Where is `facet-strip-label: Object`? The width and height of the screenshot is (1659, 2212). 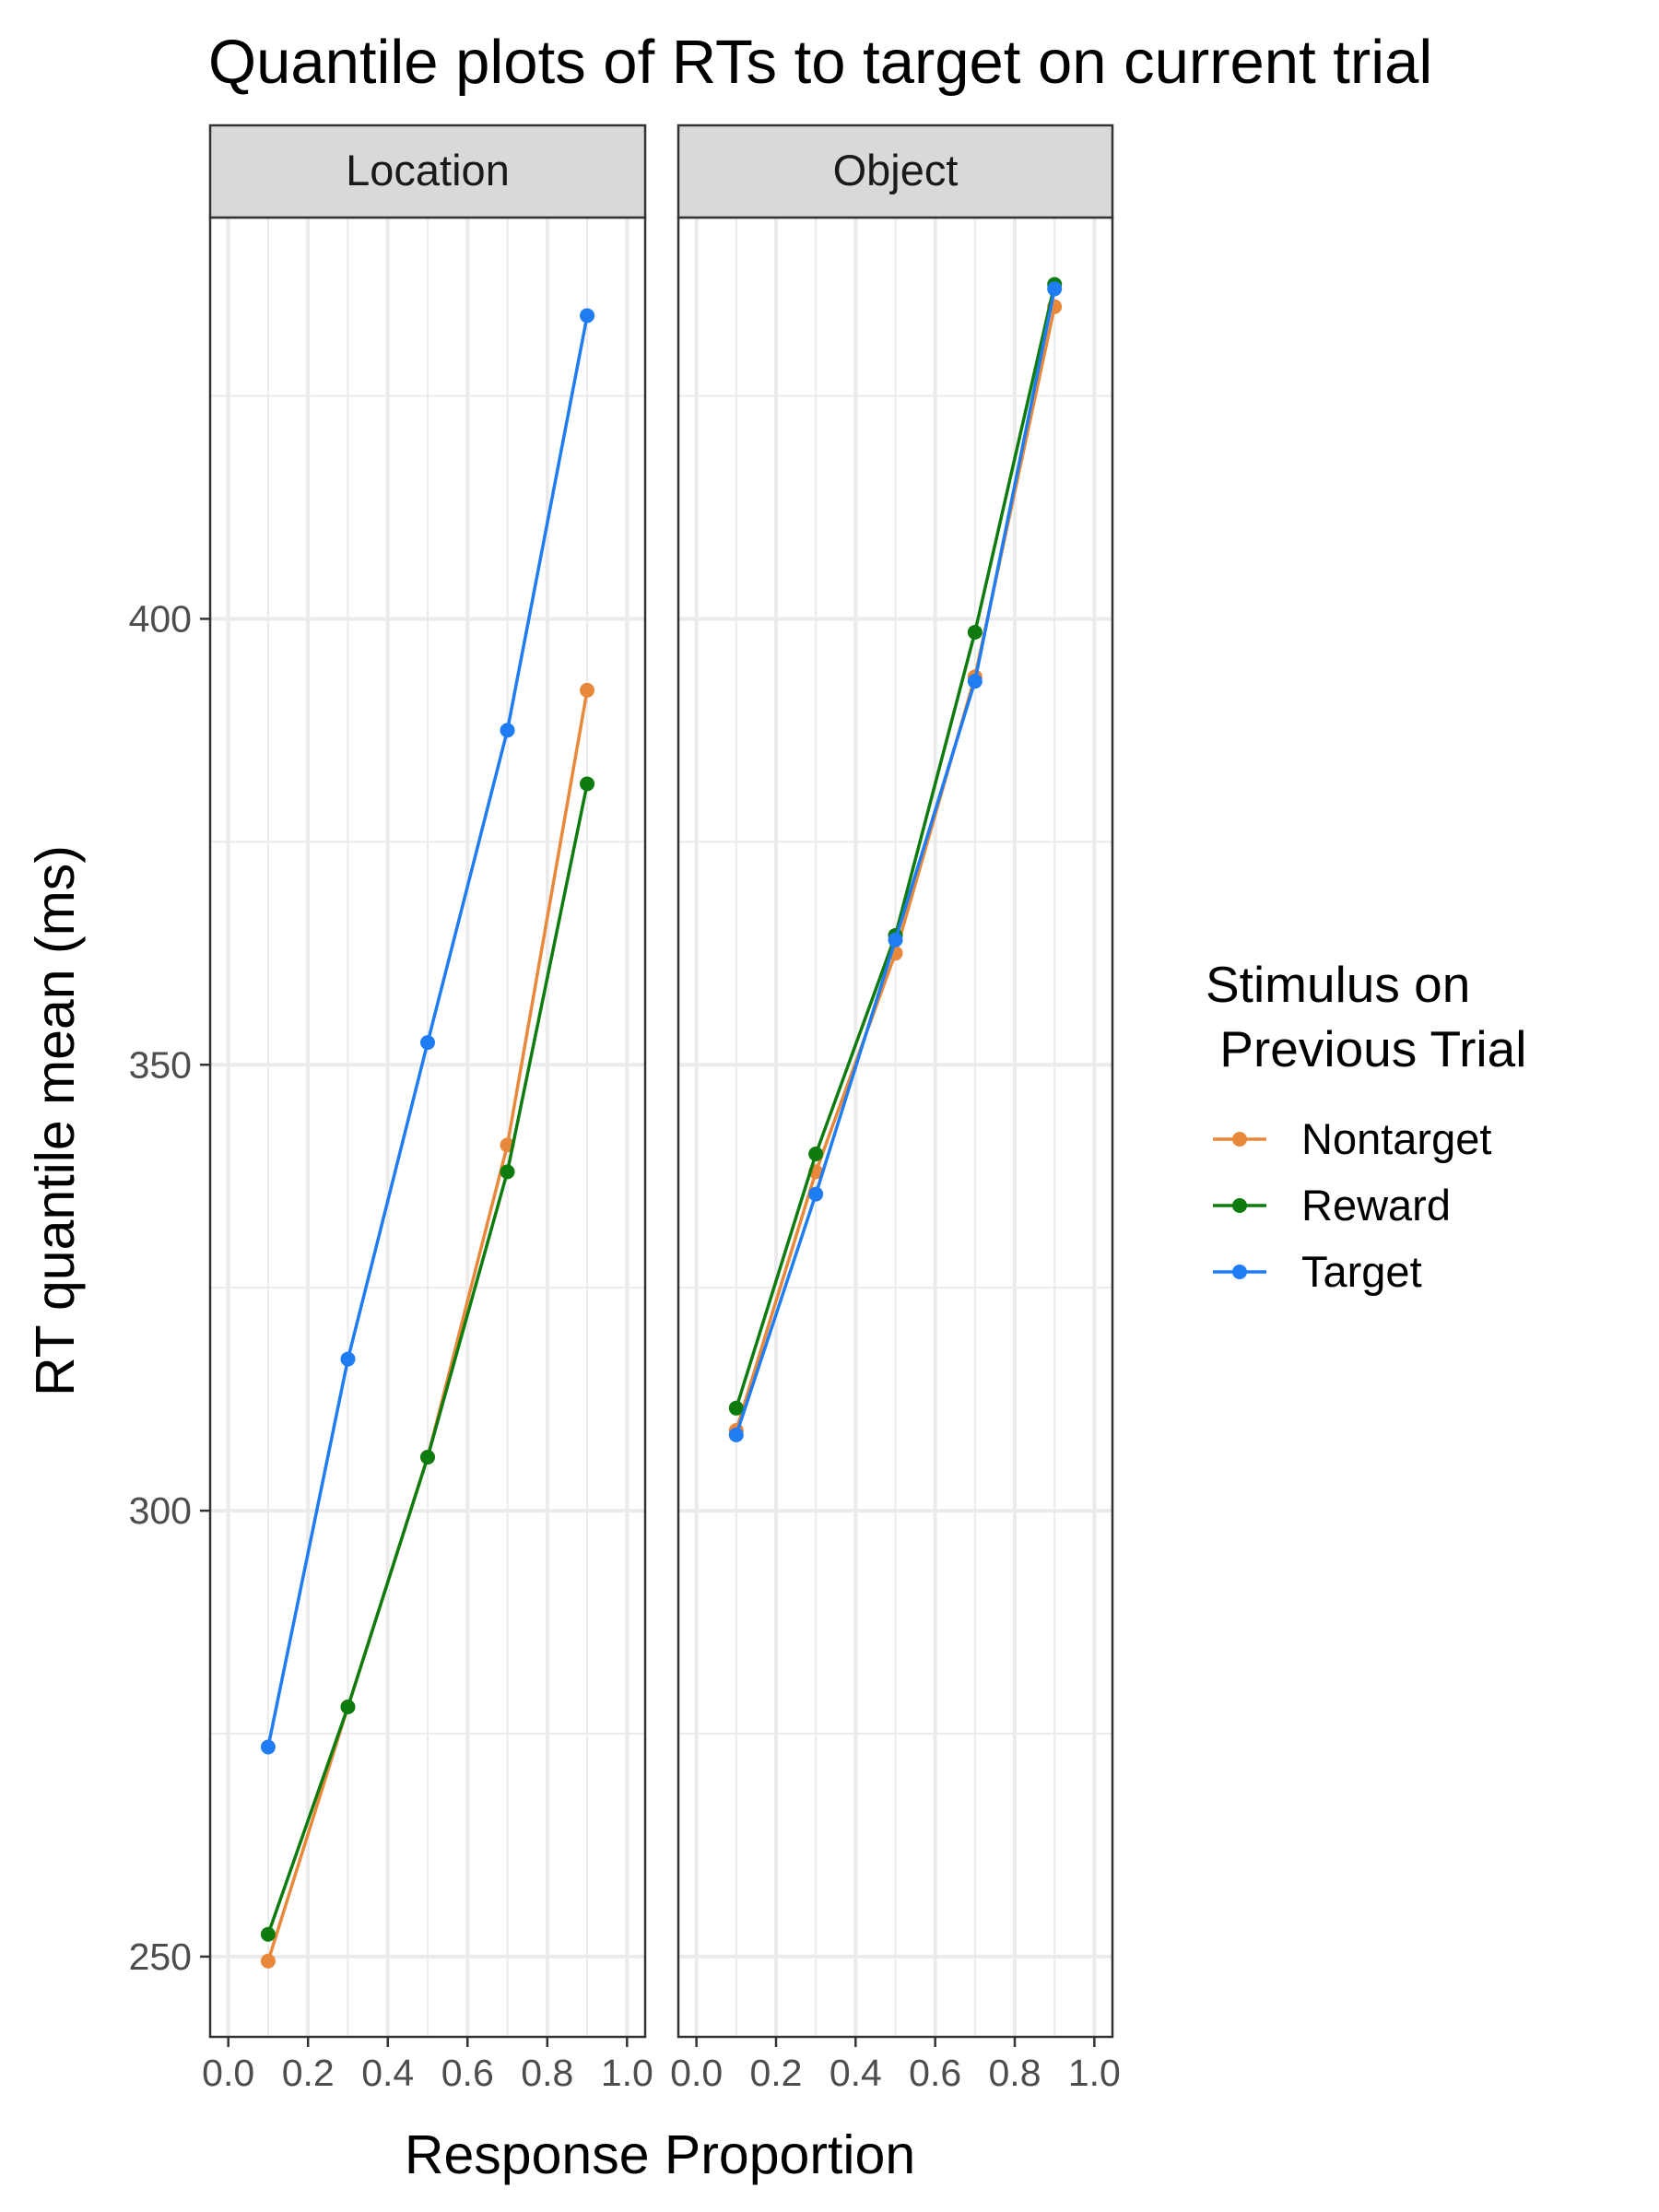 facet-strip-label: Object is located at coordinates (896, 170).